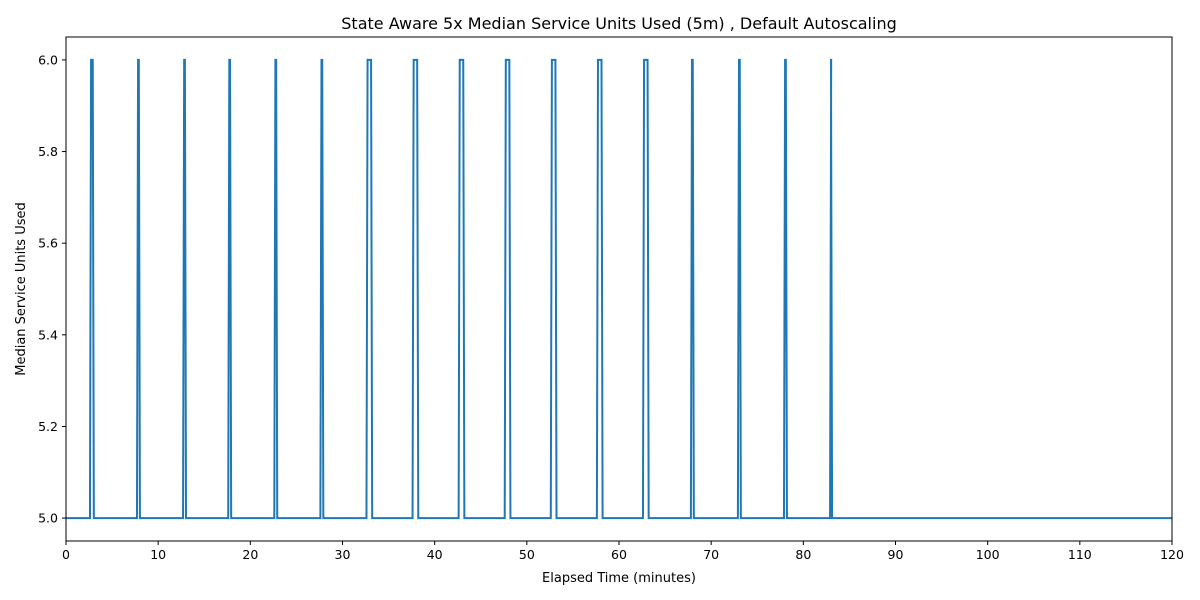  What do you see at coordinates (48, 151) in the screenshot?
I see `y-tick-label: 5.8` at bounding box center [48, 151].